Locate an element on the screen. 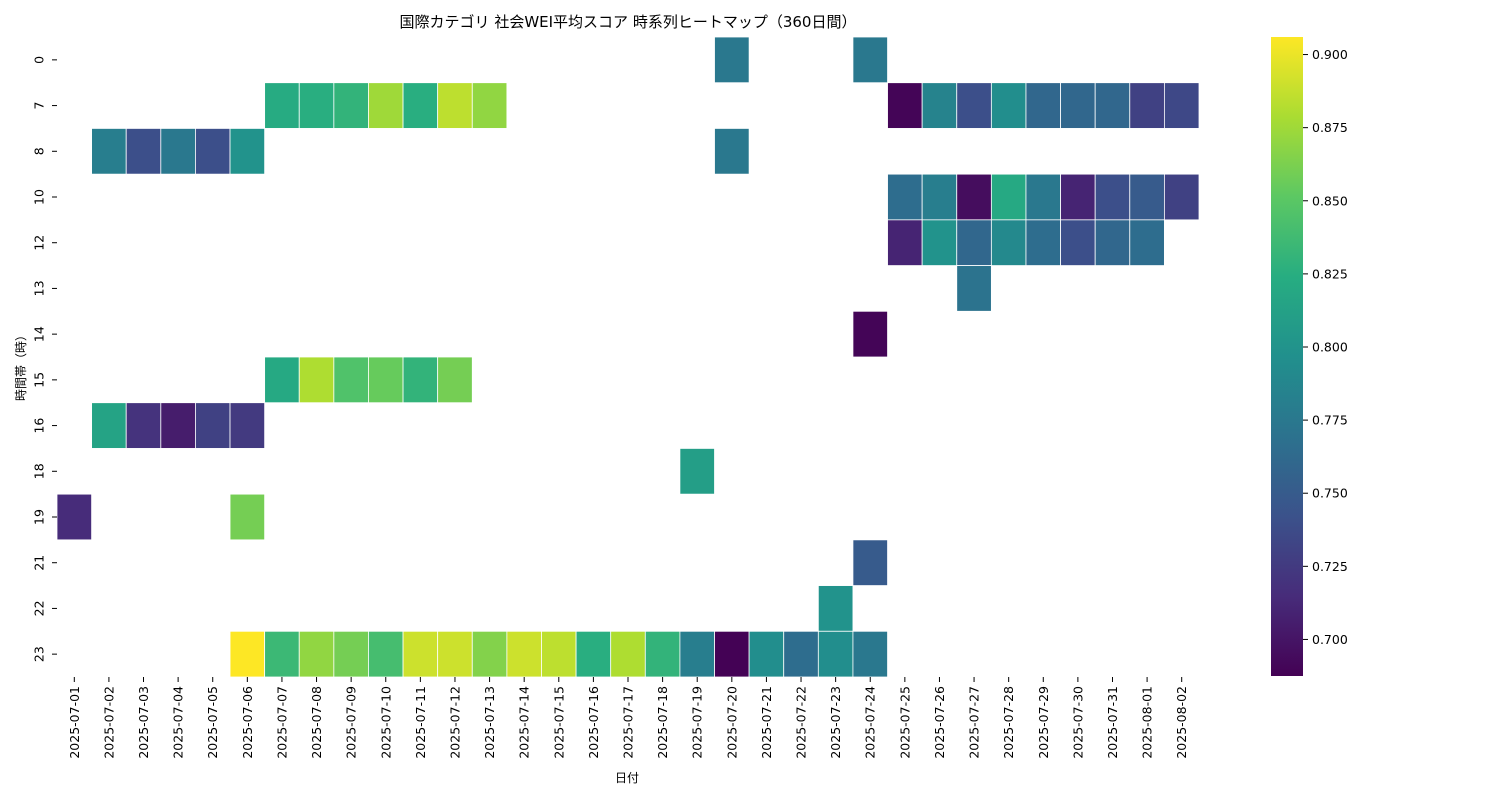 This screenshot has height=800, width=1500. x-tick-label: 2025-07-08 is located at coordinates (316, 722).